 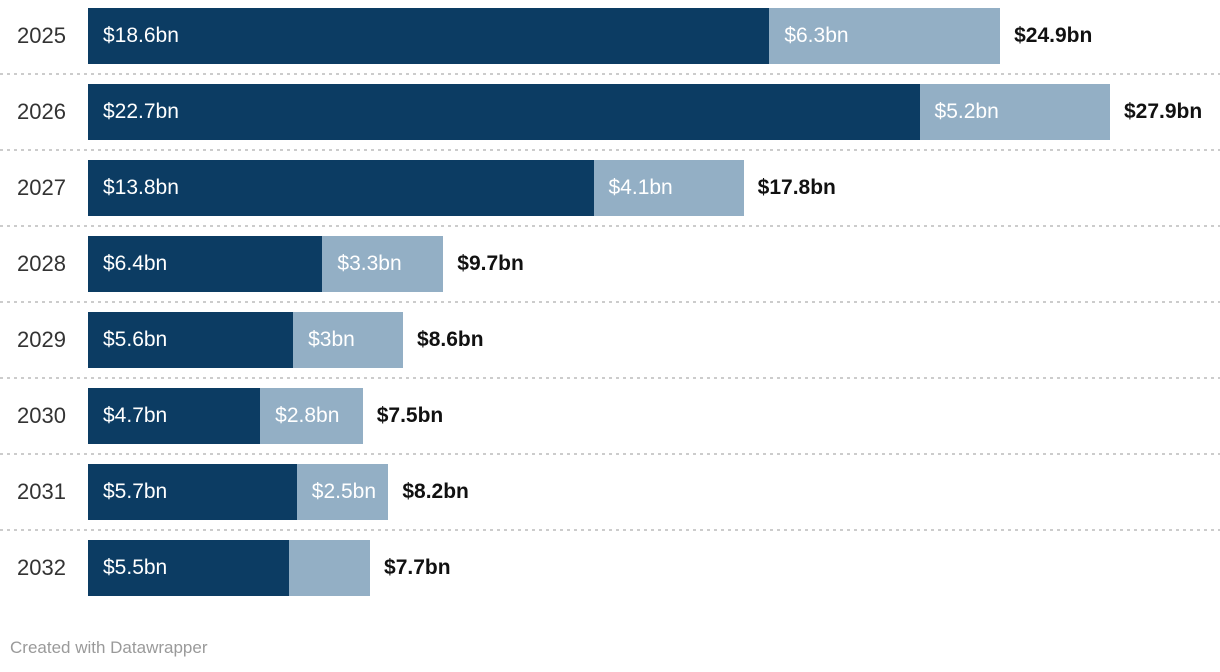 What do you see at coordinates (109, 647) in the screenshot?
I see `credit-text: Created with Datawrapper` at bounding box center [109, 647].